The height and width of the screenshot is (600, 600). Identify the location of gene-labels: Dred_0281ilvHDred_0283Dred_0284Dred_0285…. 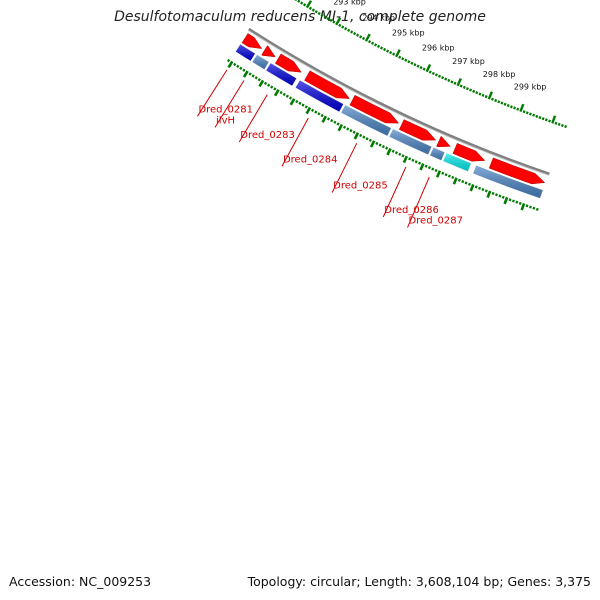
(330, 148).